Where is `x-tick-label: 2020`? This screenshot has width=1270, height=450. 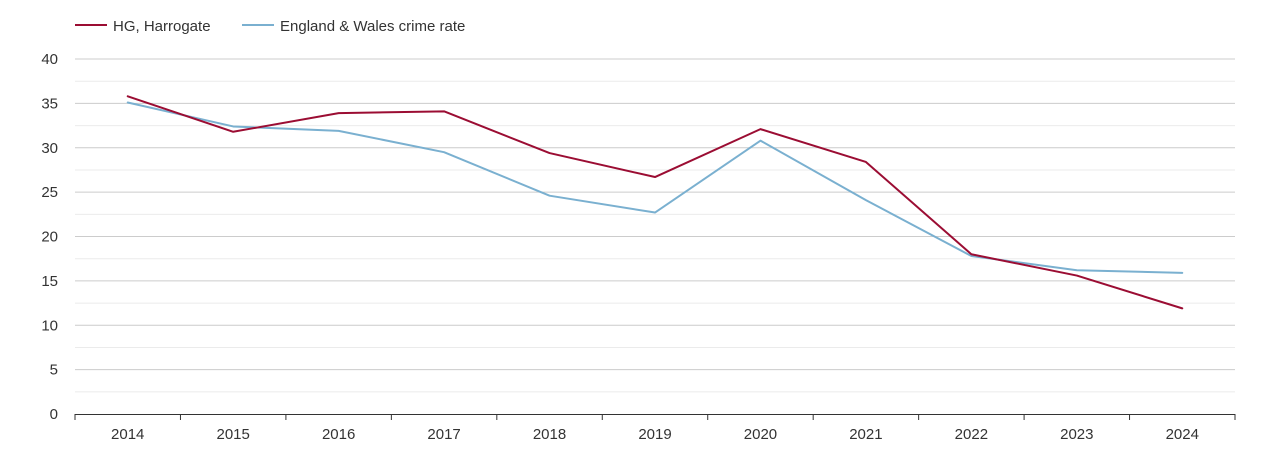
x-tick-label: 2020 is located at coordinates (760, 434).